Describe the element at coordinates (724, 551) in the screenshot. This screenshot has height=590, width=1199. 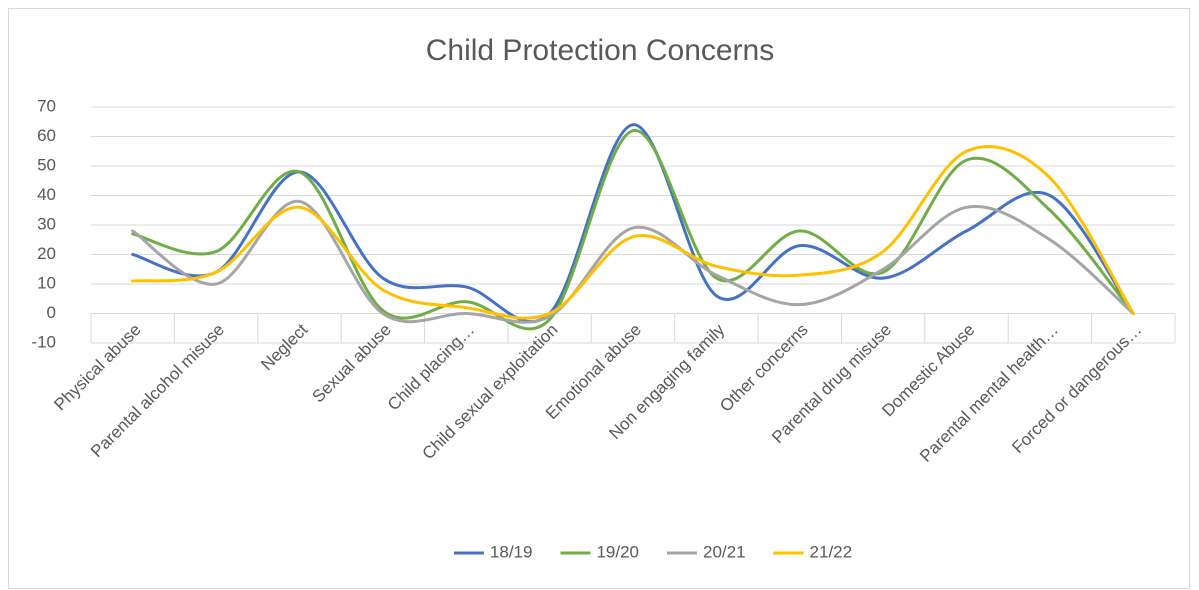
I see `legend-label: 20/21` at that location.